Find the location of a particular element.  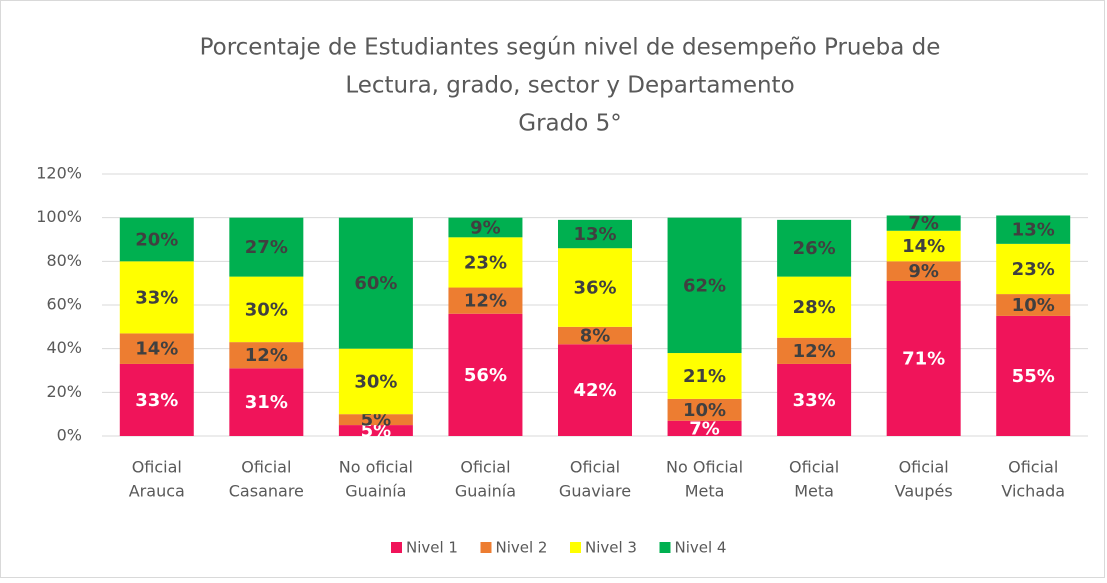

y-tick-label: 60% is located at coordinates (64, 304).